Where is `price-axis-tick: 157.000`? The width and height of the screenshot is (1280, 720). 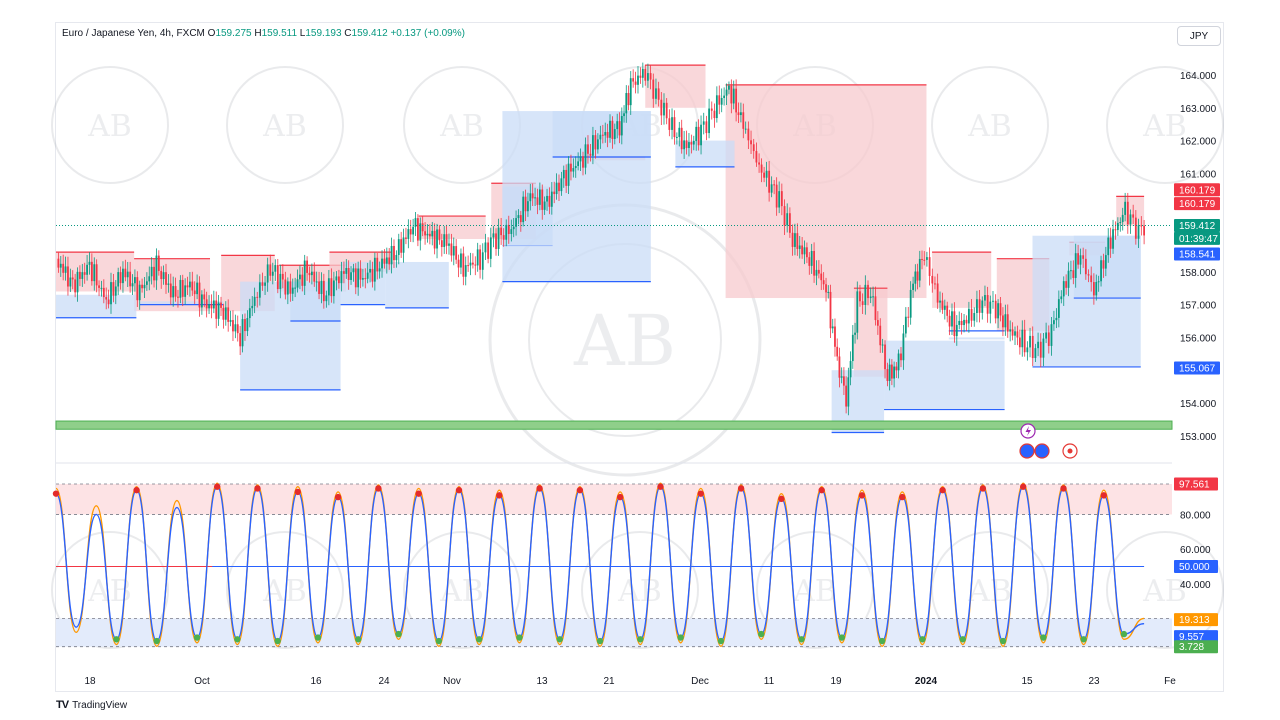 price-axis-tick: 157.000 is located at coordinates (1198, 306).